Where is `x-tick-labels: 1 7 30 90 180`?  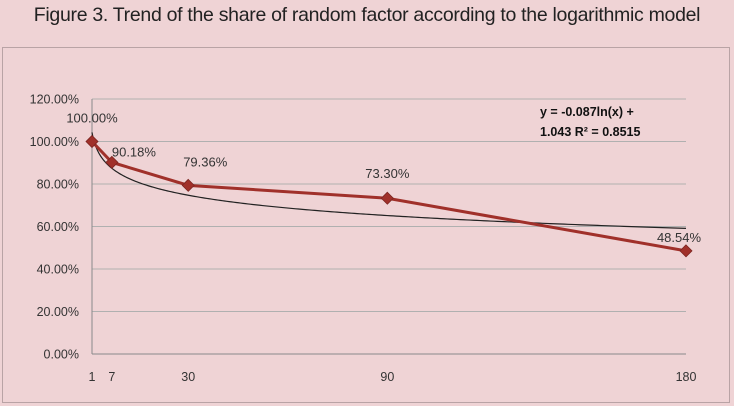 x-tick-labels: 1 7 30 90 180 is located at coordinates (393, 377).